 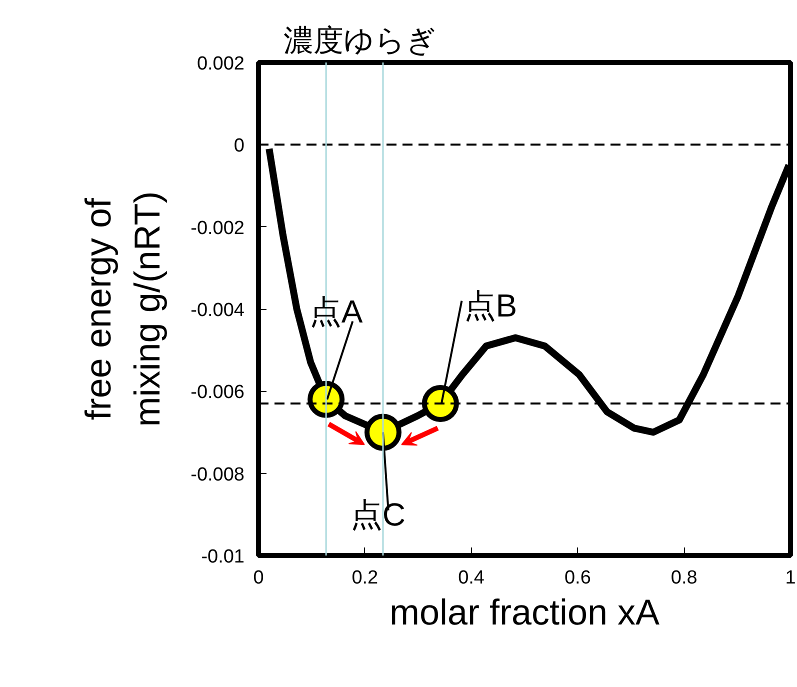 I want to click on y-tick-label: -0.002, so click(x=217, y=228).